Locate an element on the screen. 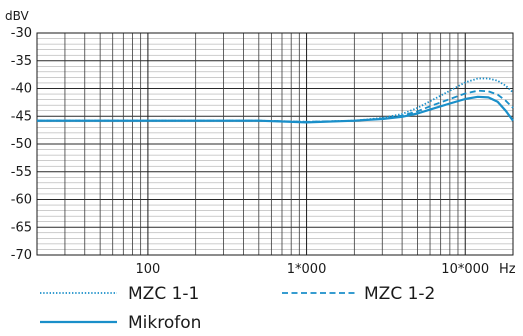 This screenshot has width=523, height=336. x-tick-label: 100 is located at coordinates (147, 269).